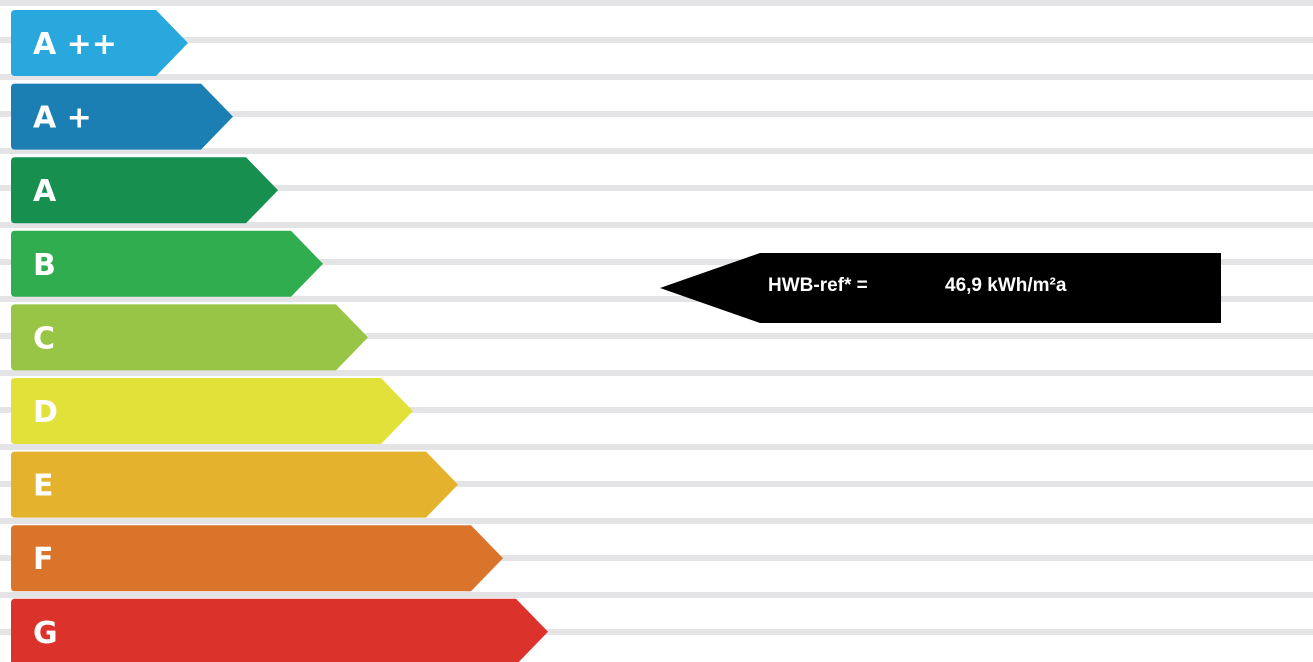 The image size is (1313, 662). I want to click on efficiency-band: G, so click(279, 630).